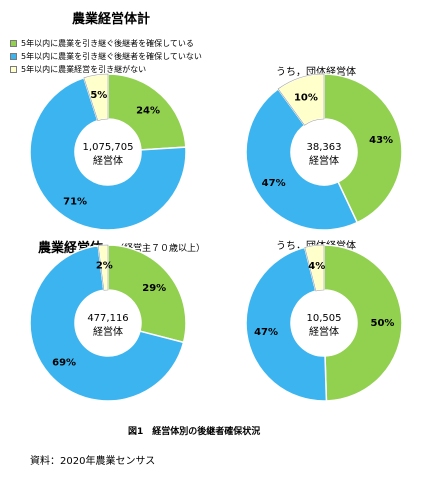  I want to click on data-label-secured: 29%, so click(154, 288).